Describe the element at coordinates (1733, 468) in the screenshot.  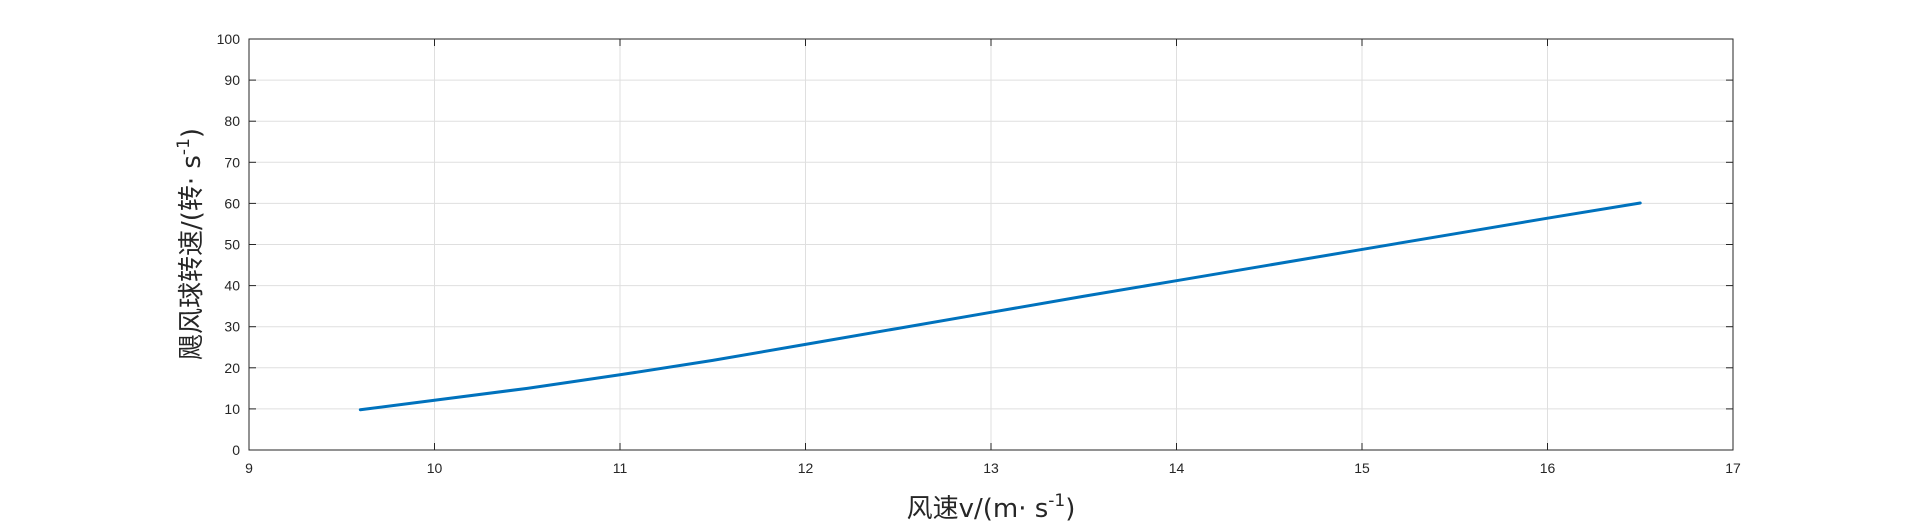
I see `x-tick-label: 17` at that location.